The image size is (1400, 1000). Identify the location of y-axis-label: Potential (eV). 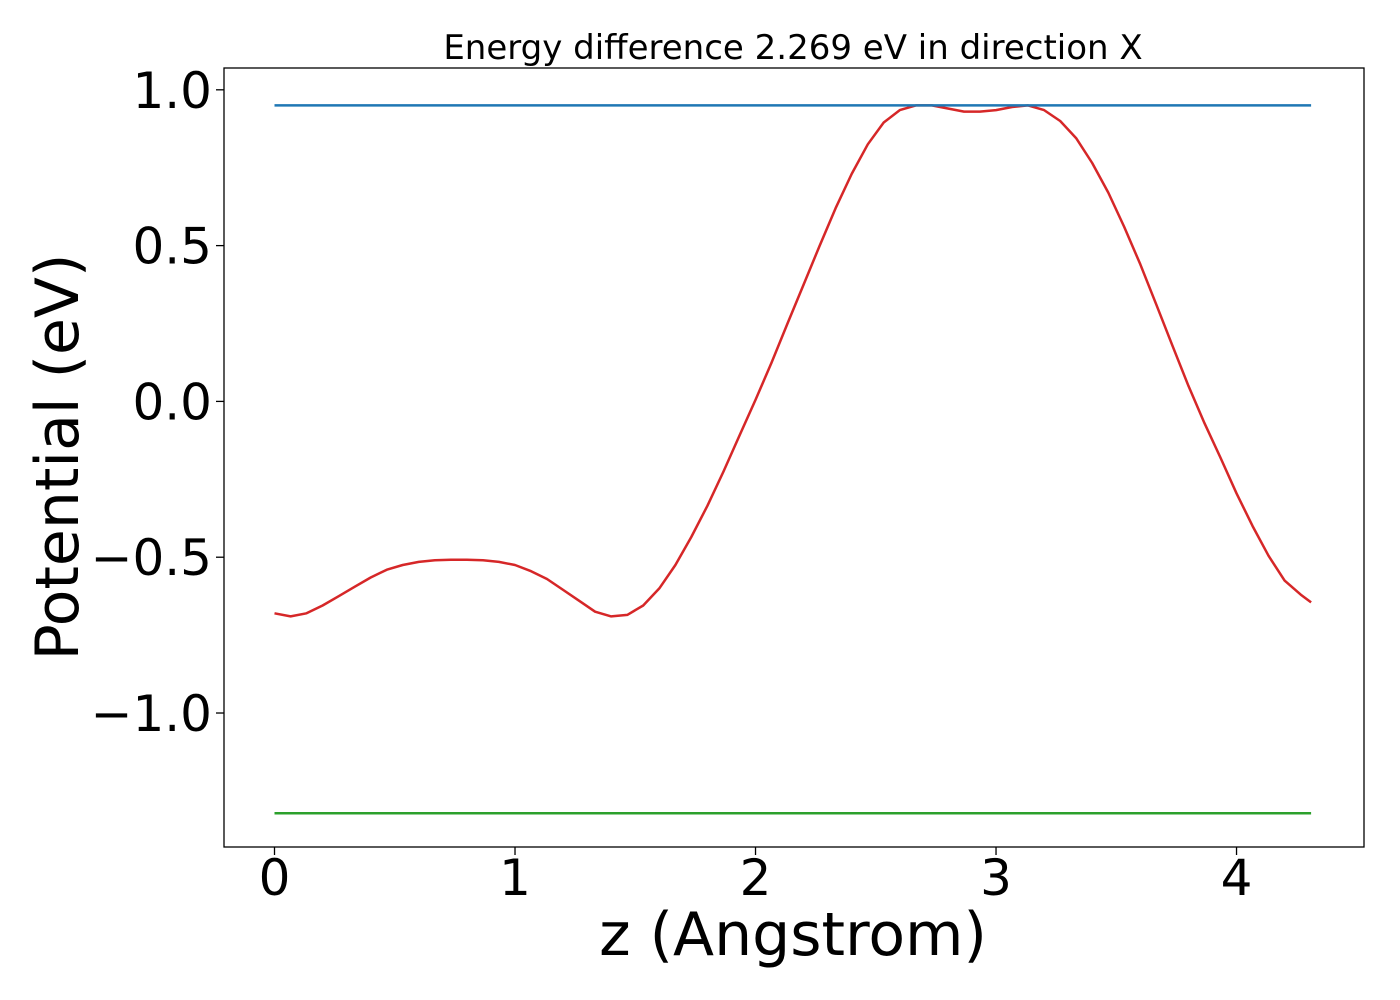
(58, 457).